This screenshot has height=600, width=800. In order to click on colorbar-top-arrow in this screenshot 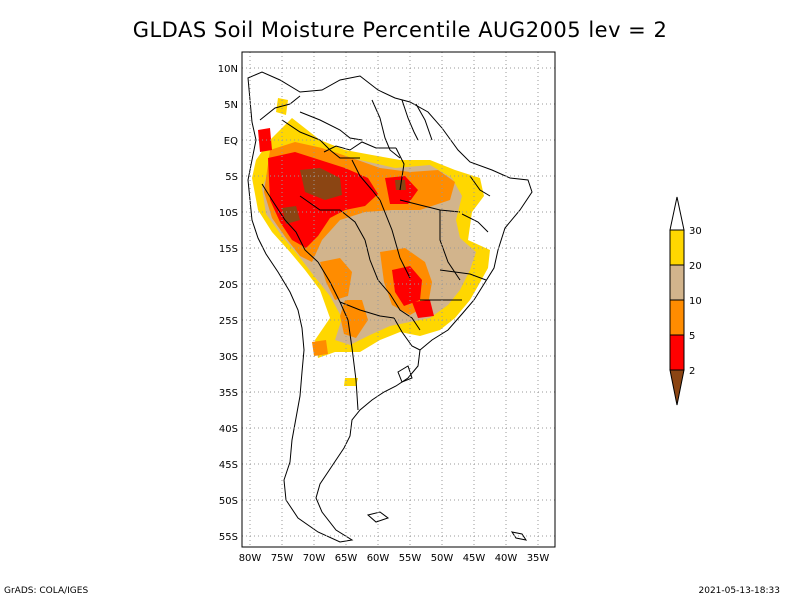, I will do `click(677, 213)`.